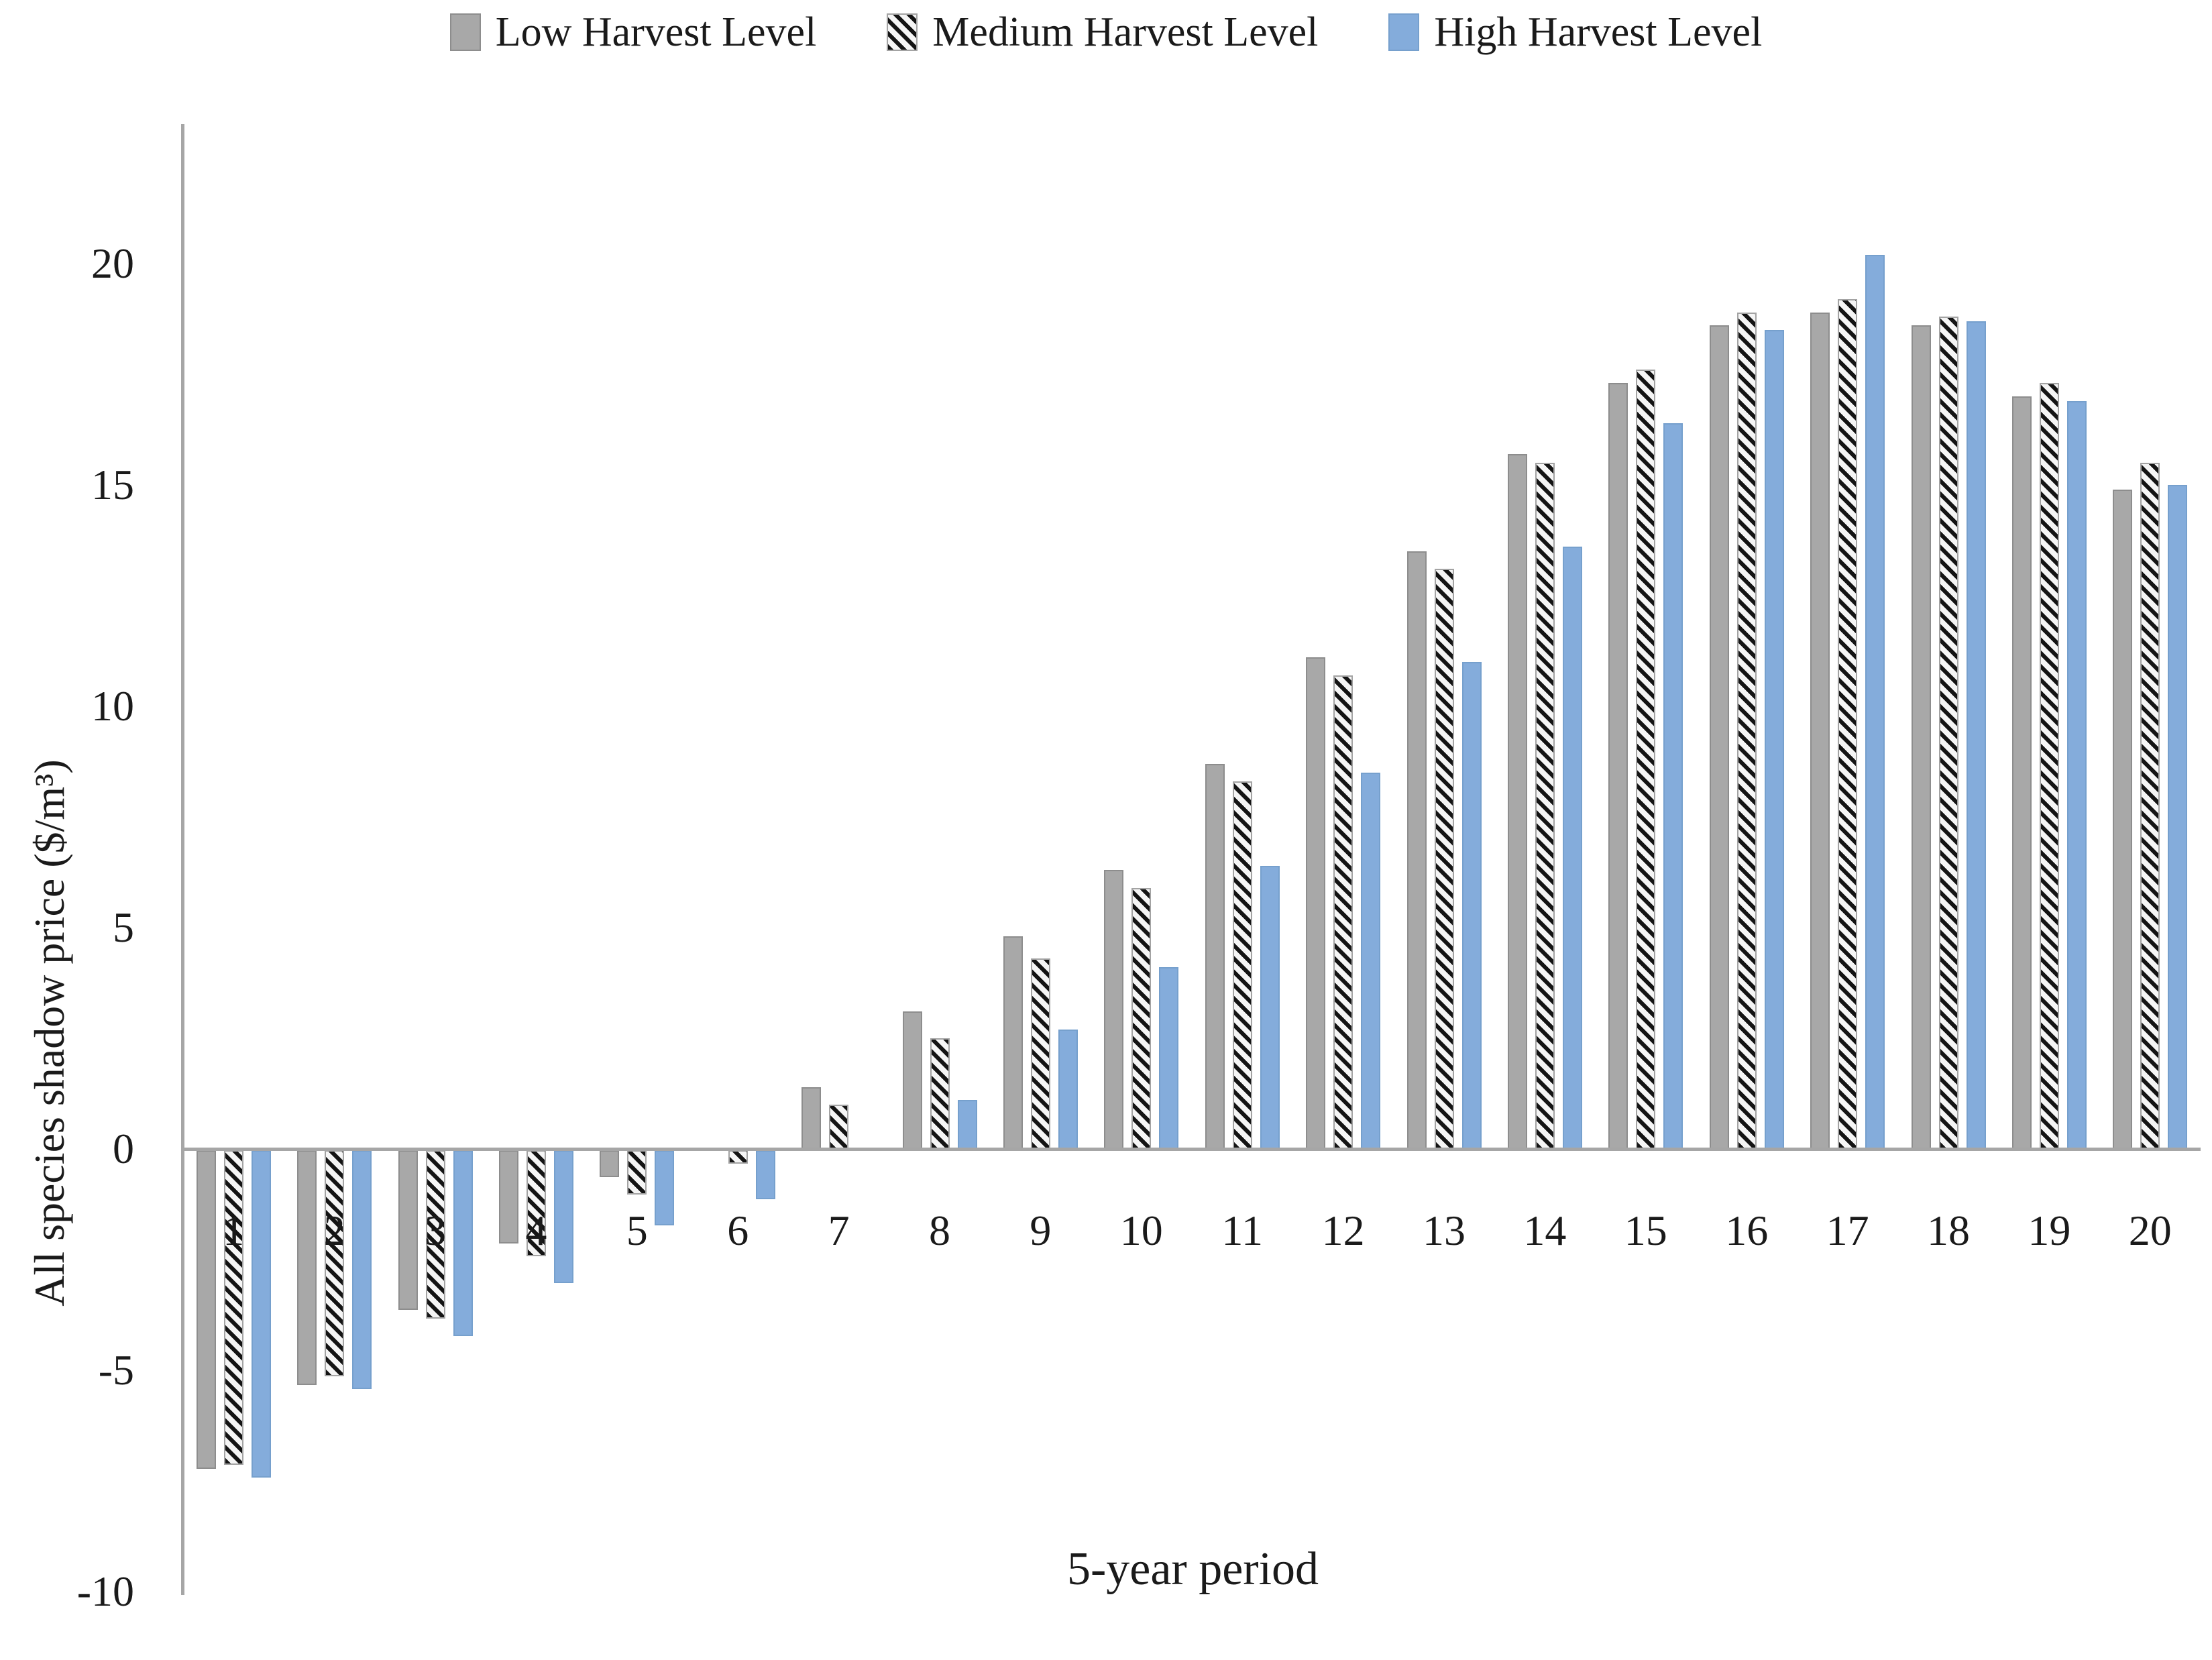  Describe the element at coordinates (435, 1231) in the screenshot. I see `x-axis-category-label: 3` at that location.